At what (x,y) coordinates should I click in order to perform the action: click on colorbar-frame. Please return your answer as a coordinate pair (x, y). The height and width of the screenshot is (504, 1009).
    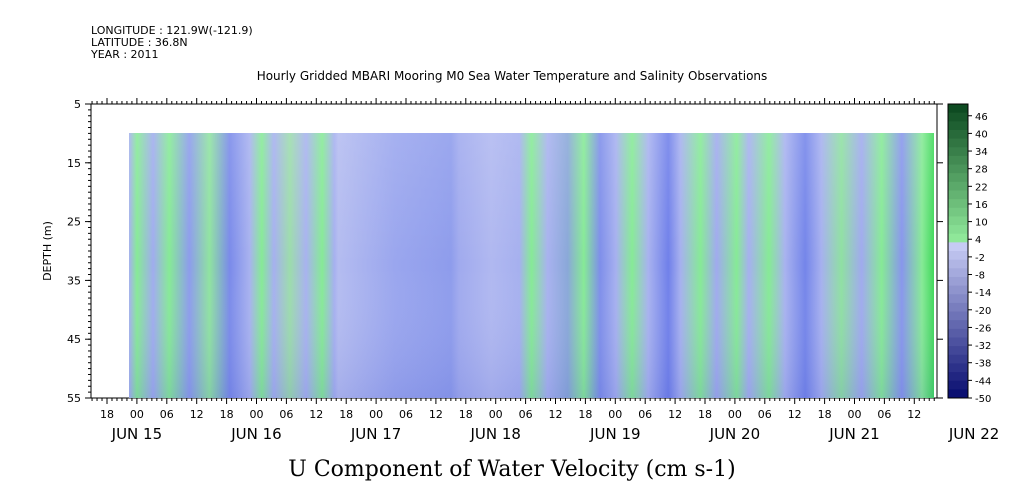
    Looking at the image, I should click on (958, 251).